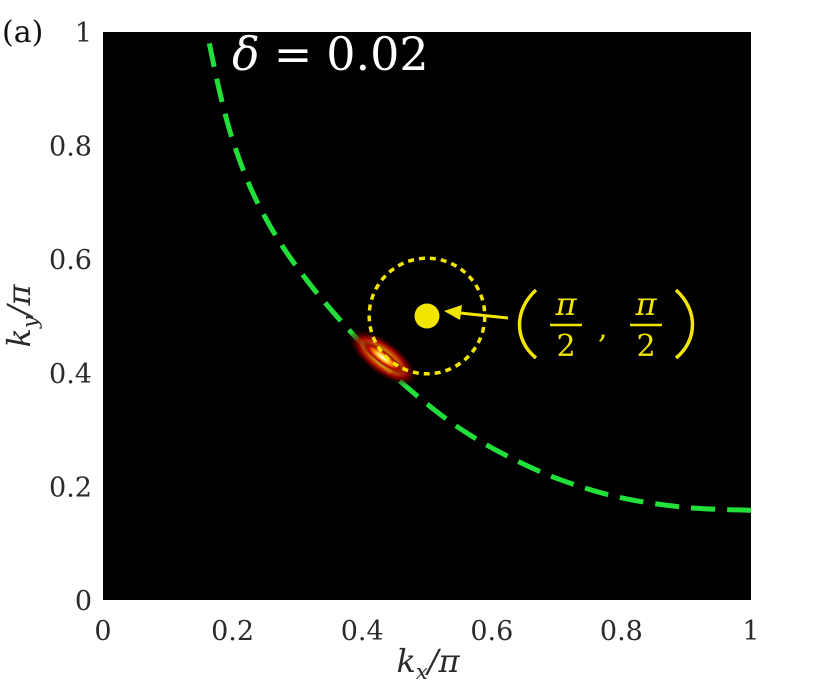 This screenshot has height=688, width=830. I want to click on y-tick-label: 0.8, so click(70, 147).